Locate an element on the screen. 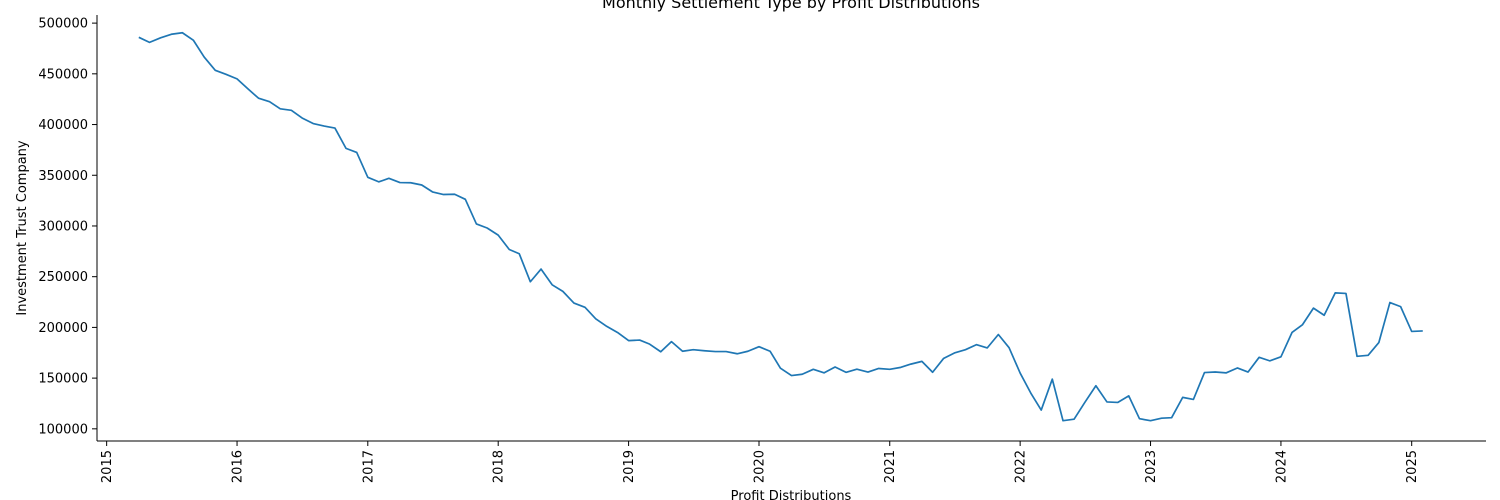  x-tick-label: 2022 is located at coordinates (1021, 466).